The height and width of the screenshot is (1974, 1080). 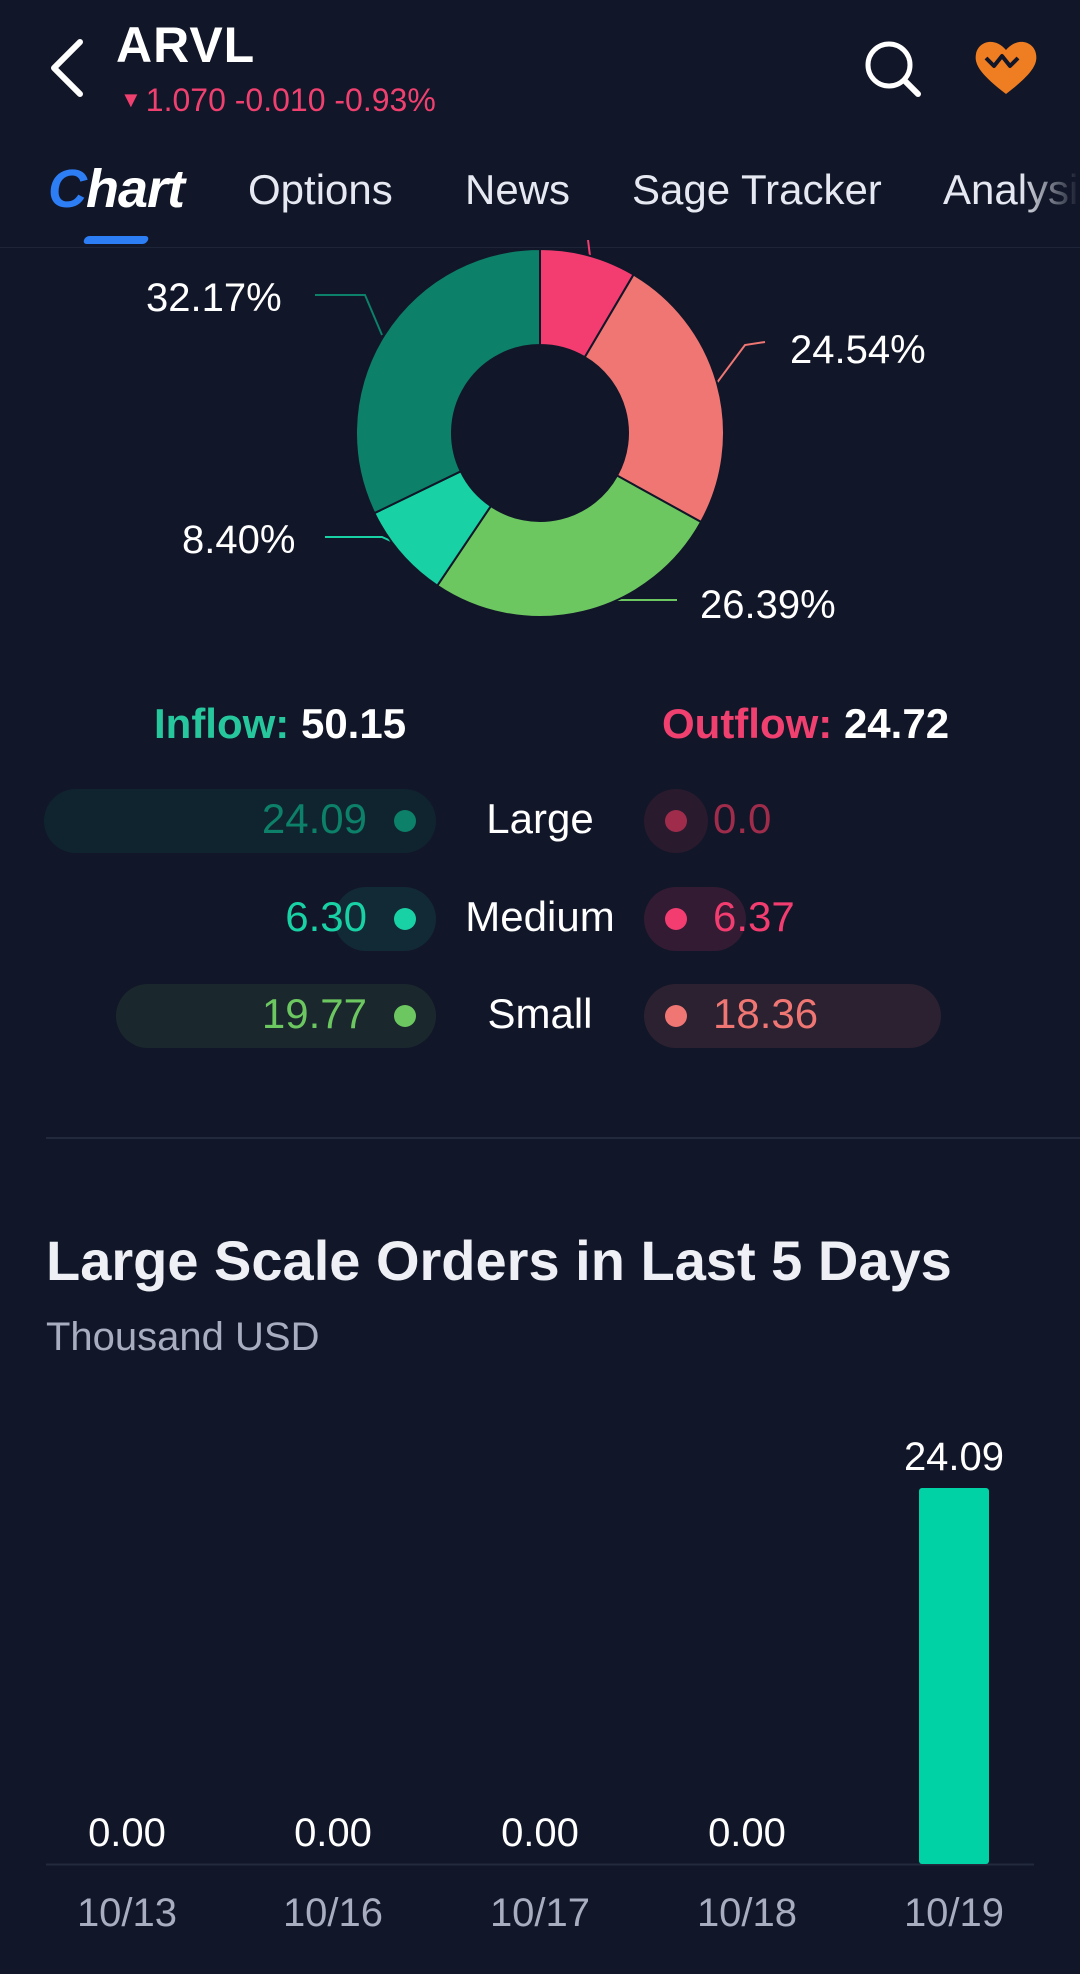 What do you see at coordinates (333, 1913) in the screenshot?
I see `x-tick-label: 10/16` at bounding box center [333, 1913].